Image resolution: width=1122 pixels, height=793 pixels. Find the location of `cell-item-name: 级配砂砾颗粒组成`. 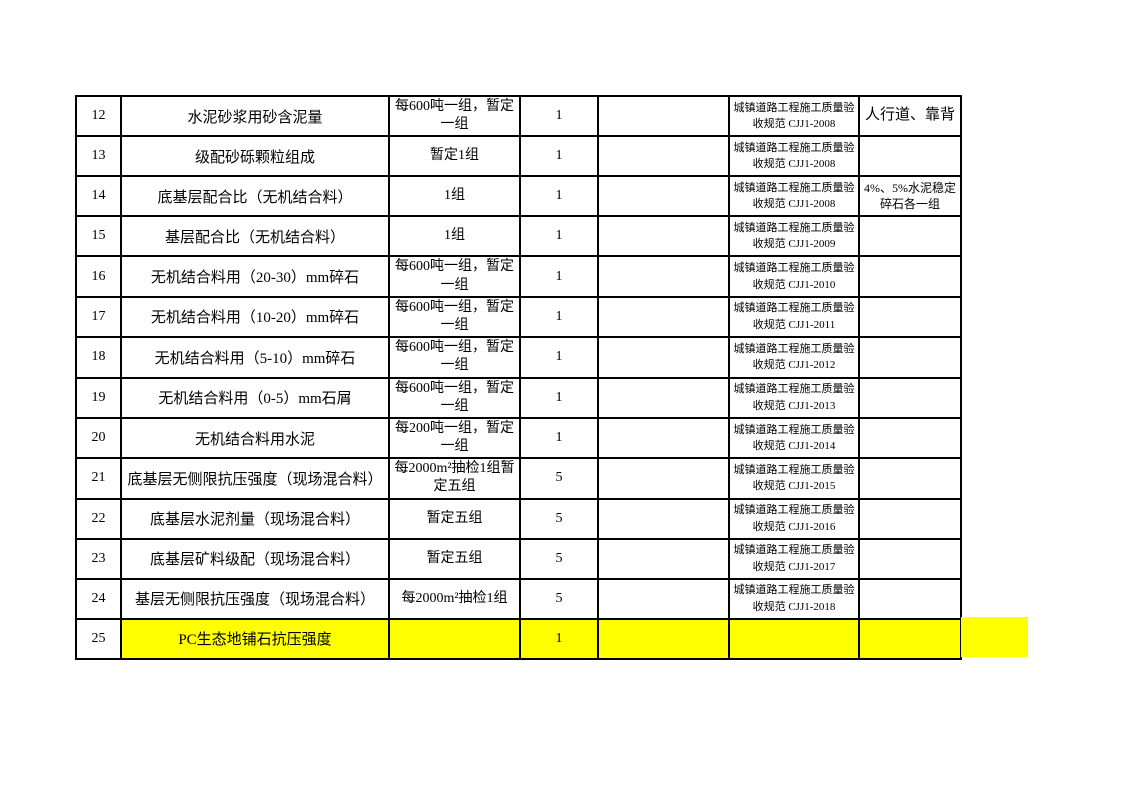

cell-item-name: 级配砂砾颗粒组成 is located at coordinates (255, 156).